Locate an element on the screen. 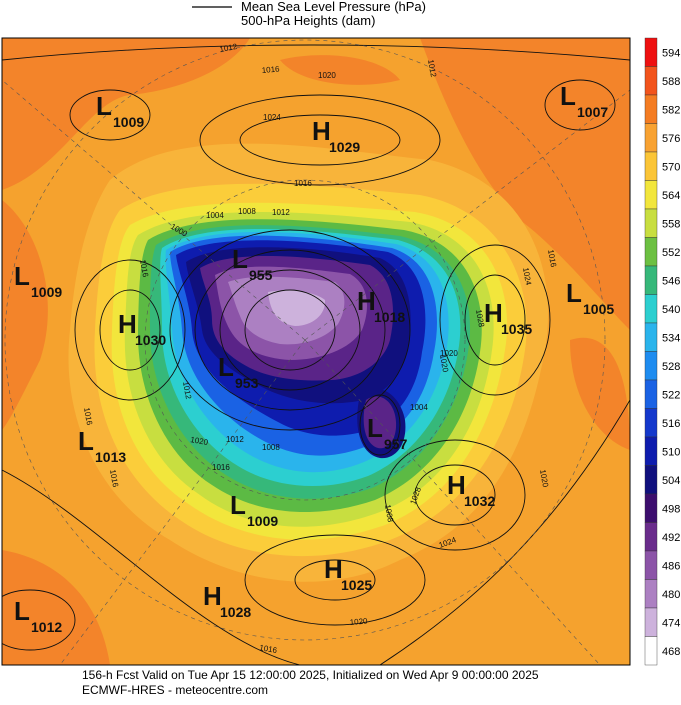  colorbar-label: 528 is located at coordinates (671, 367).